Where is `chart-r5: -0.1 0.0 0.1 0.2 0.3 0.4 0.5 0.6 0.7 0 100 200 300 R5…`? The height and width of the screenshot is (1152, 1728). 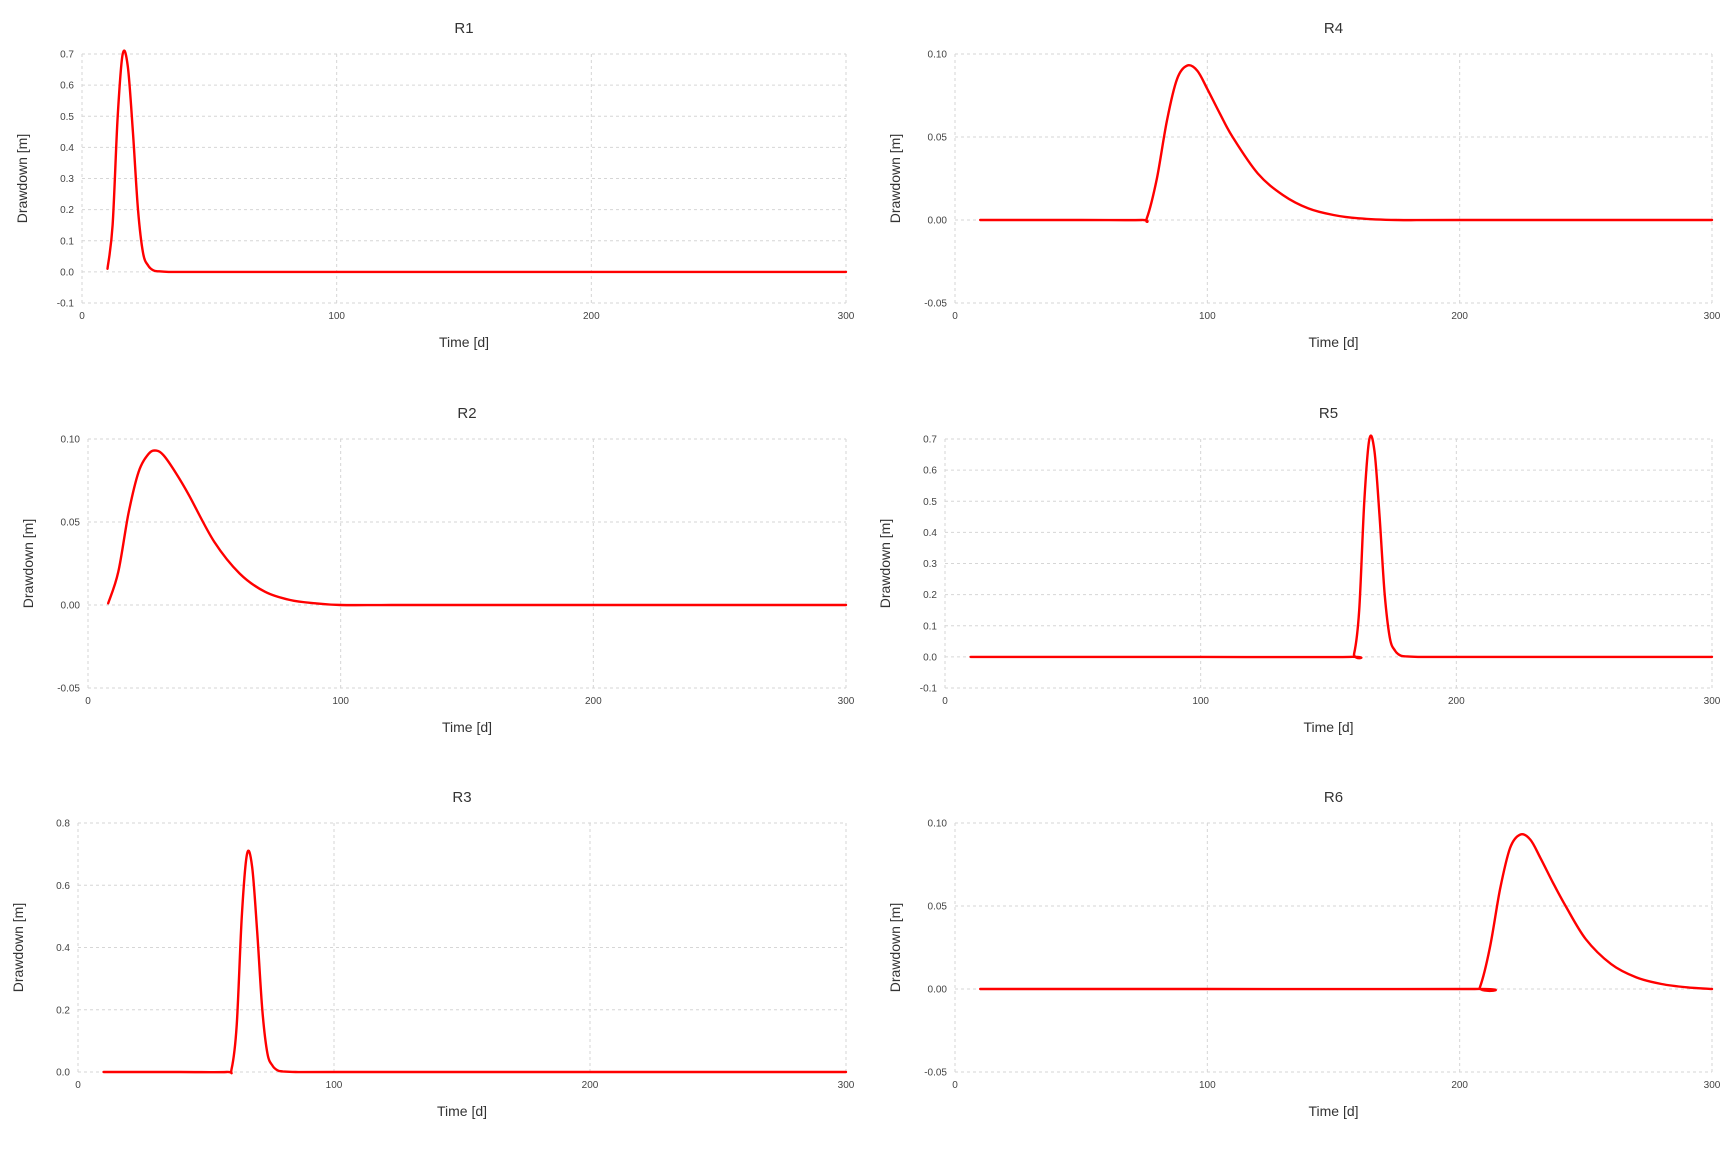 chart-r5: -0.1 0.0 0.1 0.2 0.3 0.4 0.5 0.6 0.7 0 100 200 300 R5… is located at coordinates (1299, 570).